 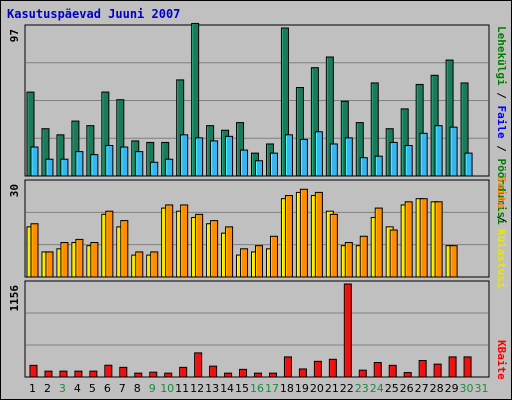 I want to click on x-tick-label: 18, so click(x=287, y=388).